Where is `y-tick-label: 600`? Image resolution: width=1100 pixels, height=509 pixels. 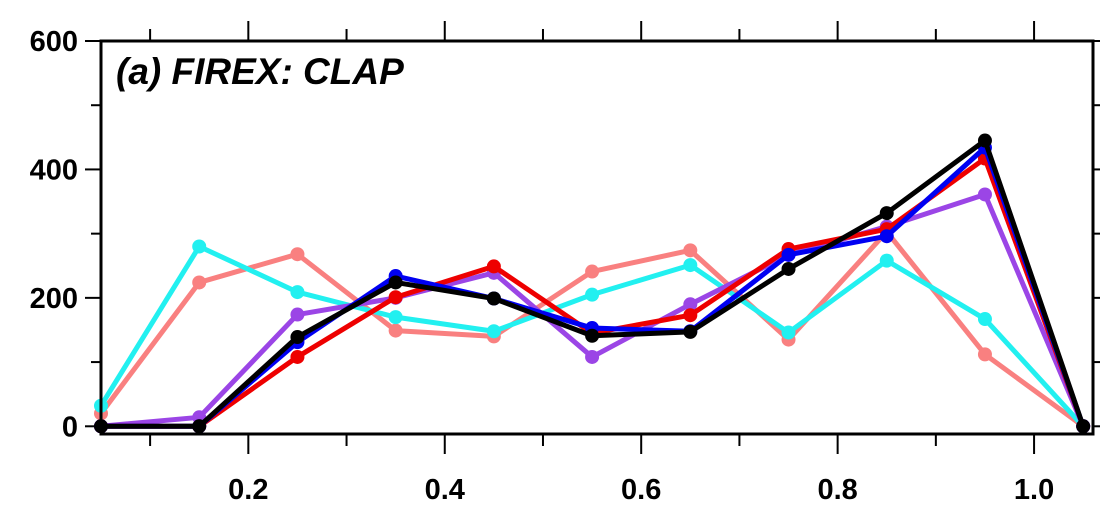 y-tick-label: 600 is located at coordinates (54, 42).